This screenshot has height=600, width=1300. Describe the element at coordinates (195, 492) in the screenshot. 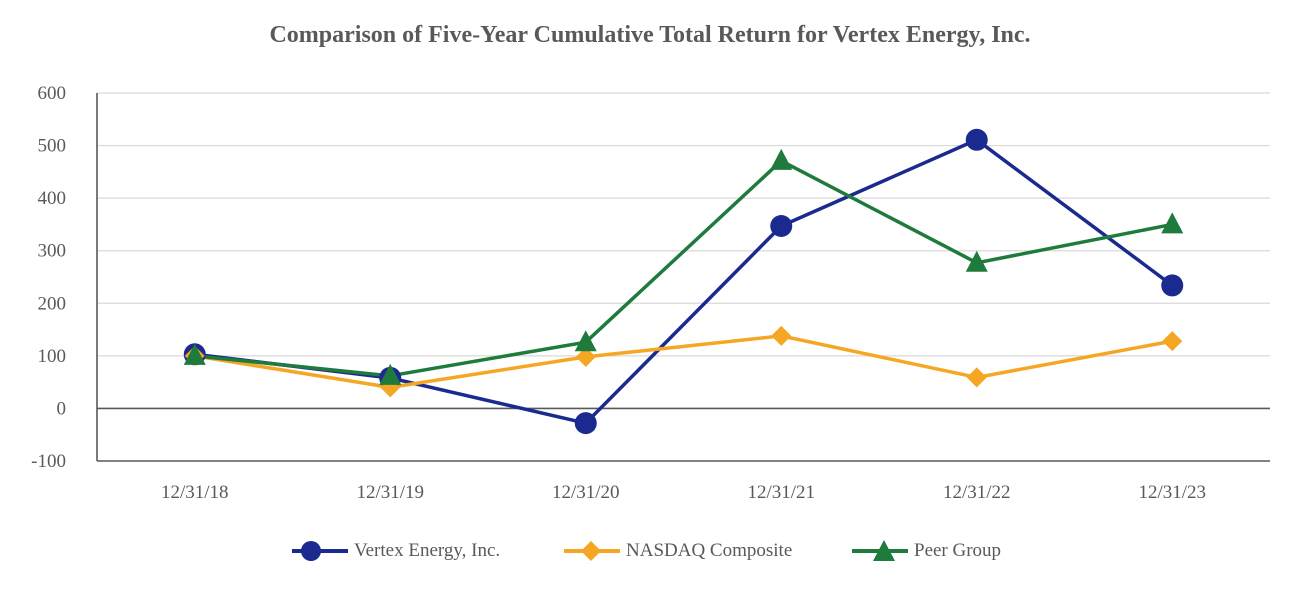

I see `x-tick-label: 12/31/18` at that location.